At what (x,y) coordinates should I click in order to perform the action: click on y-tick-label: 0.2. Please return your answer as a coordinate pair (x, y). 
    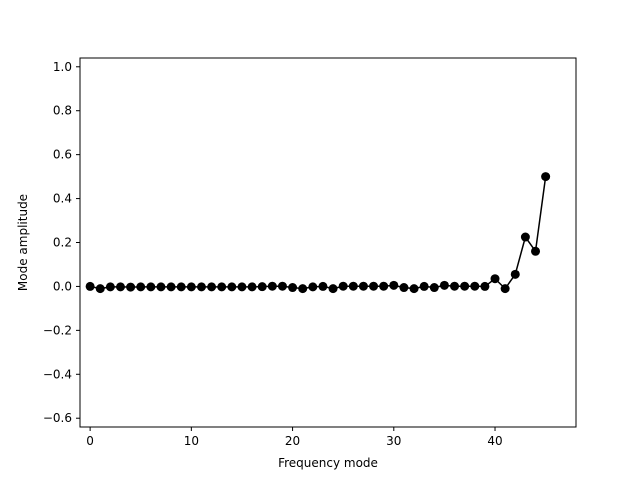
    Looking at the image, I should click on (62, 243).